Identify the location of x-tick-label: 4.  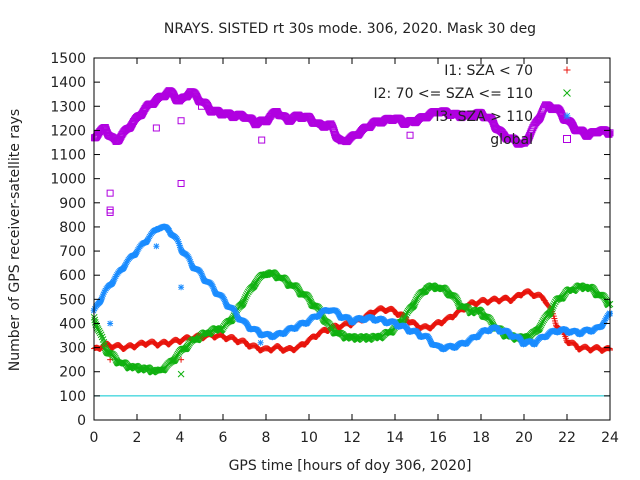
(180, 438).